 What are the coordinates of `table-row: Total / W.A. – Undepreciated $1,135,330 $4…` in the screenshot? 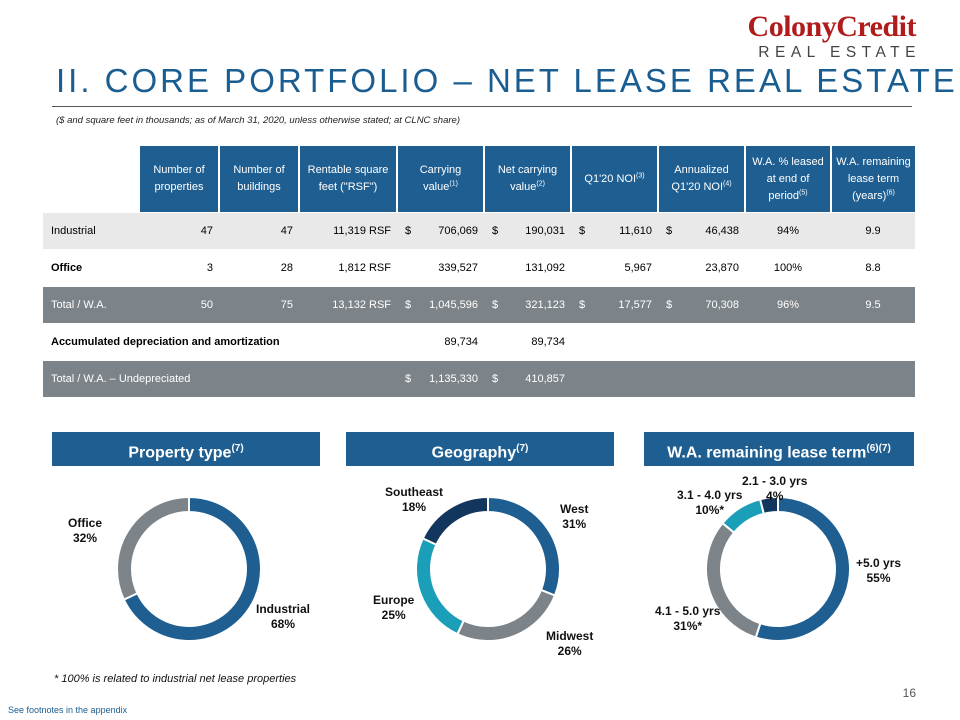 It's located at (479, 378).